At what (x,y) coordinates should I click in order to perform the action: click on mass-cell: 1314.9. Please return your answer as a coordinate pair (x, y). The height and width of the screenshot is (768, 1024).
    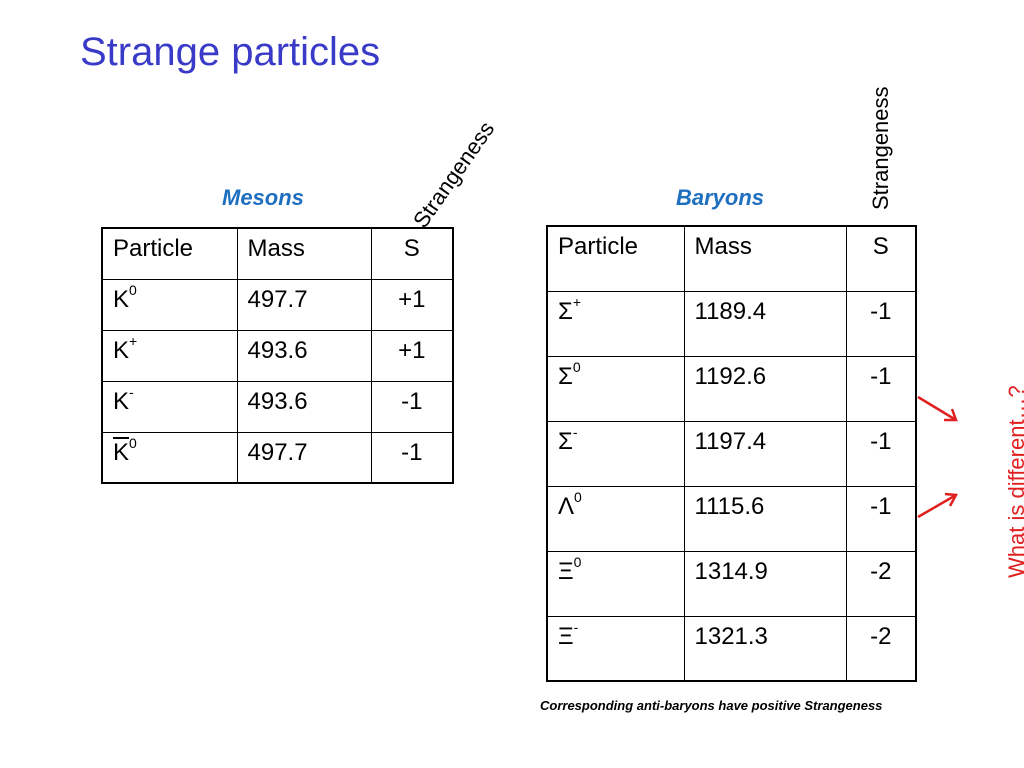
    Looking at the image, I should click on (765, 583).